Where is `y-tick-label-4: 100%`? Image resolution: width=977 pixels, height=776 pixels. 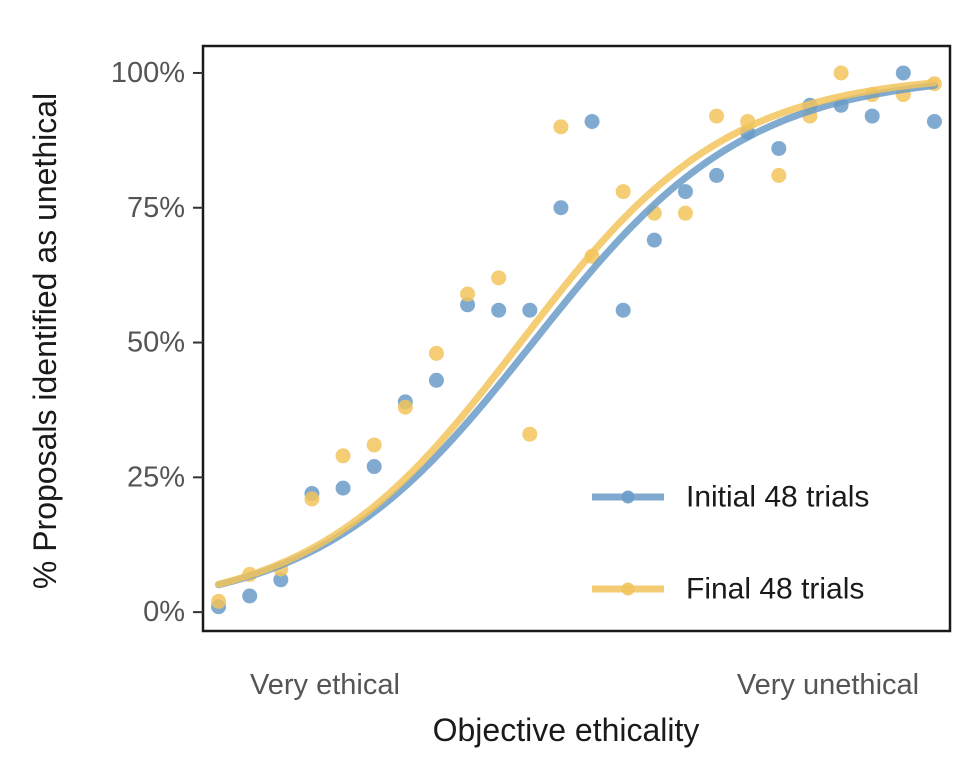 y-tick-label-4: 100% is located at coordinates (148, 73).